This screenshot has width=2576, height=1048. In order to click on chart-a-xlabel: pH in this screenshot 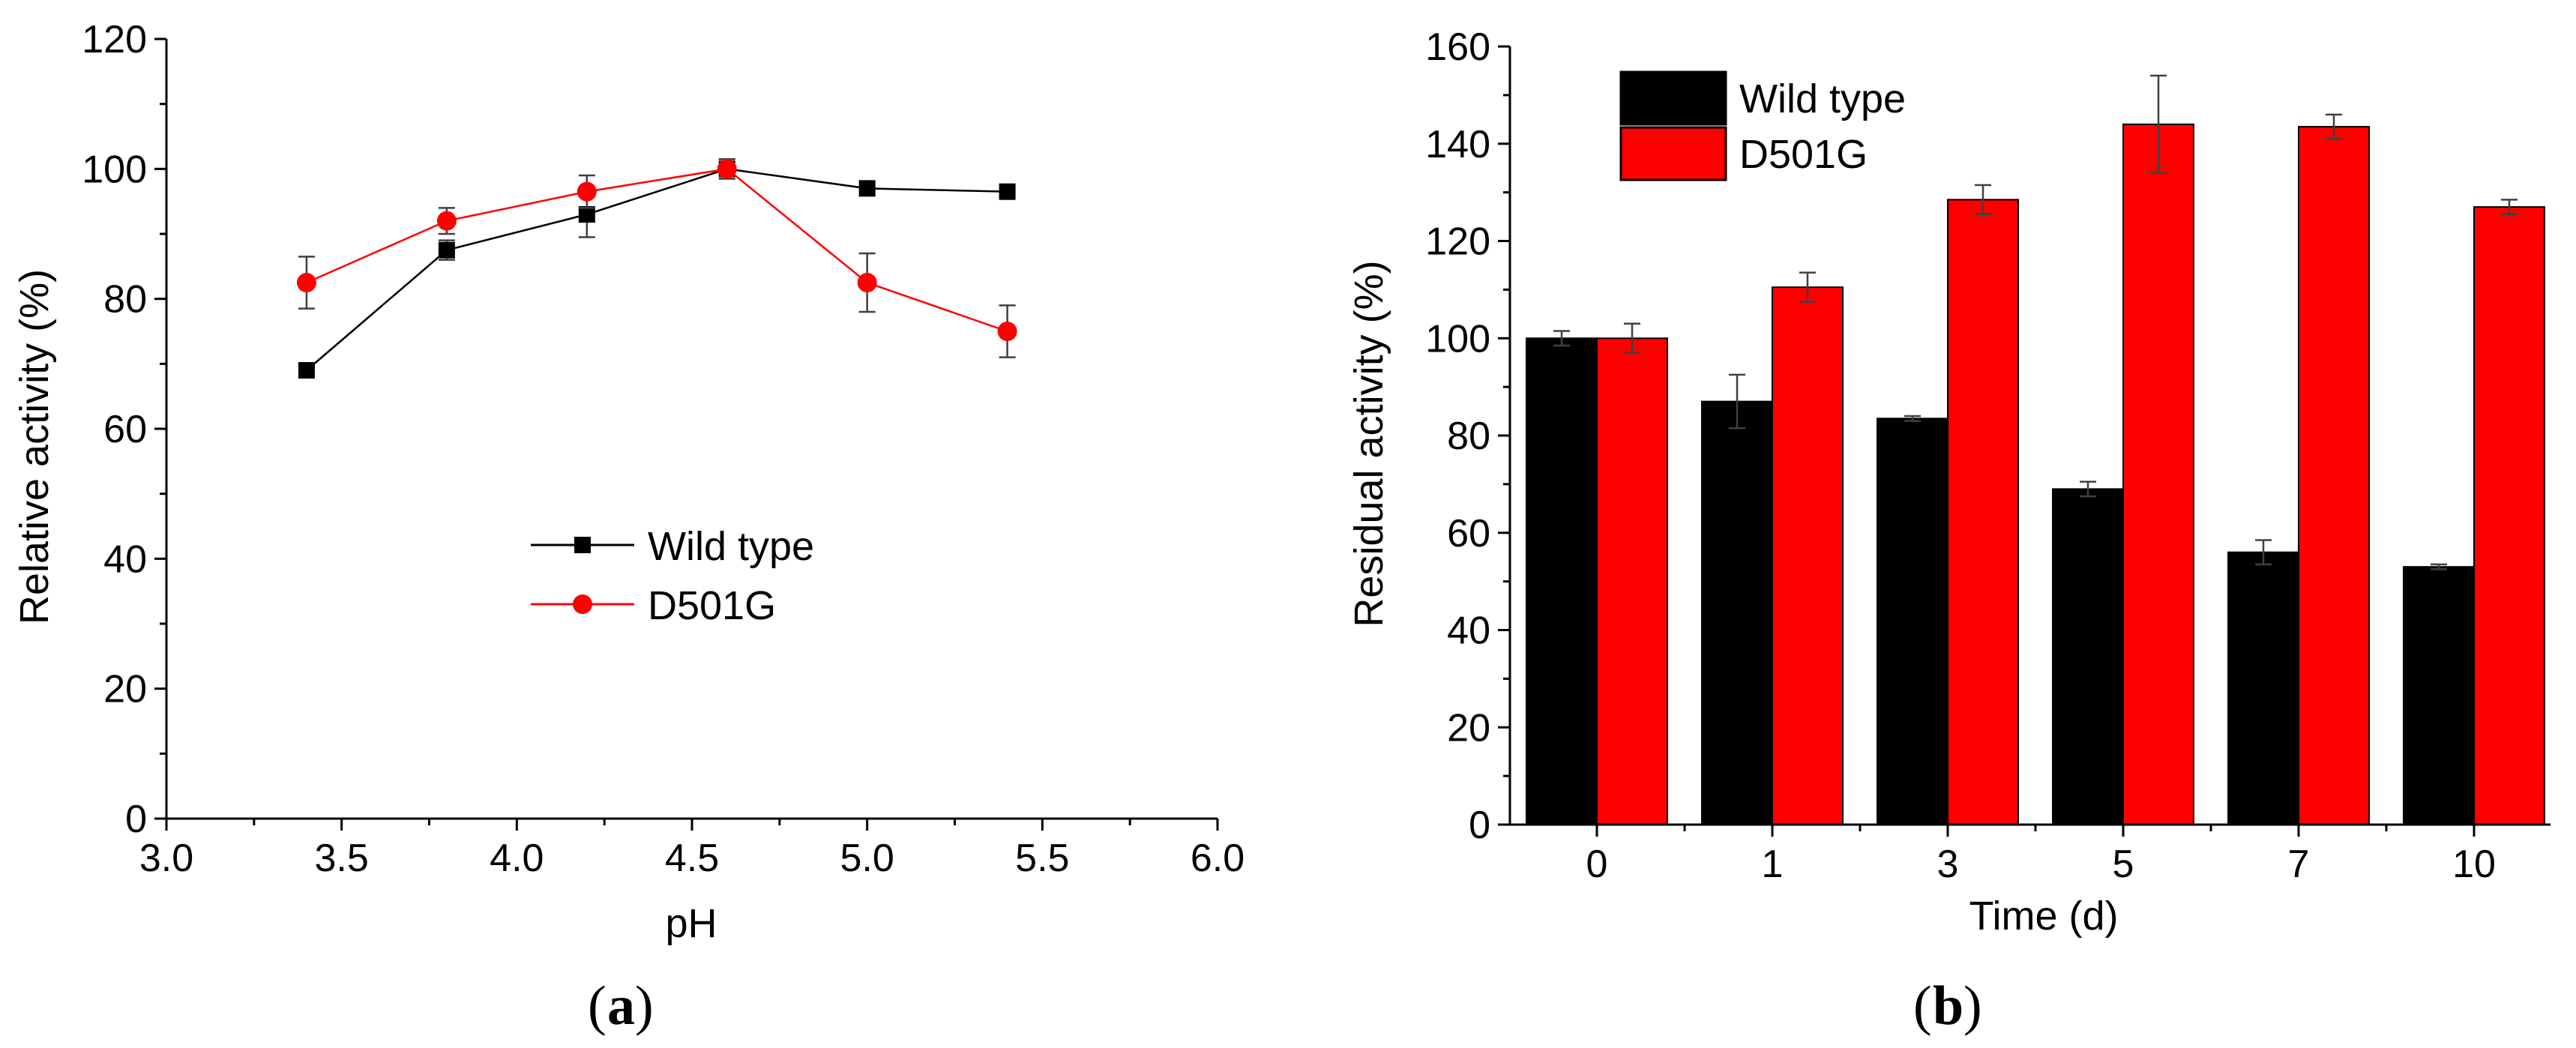, I will do `click(691, 924)`.